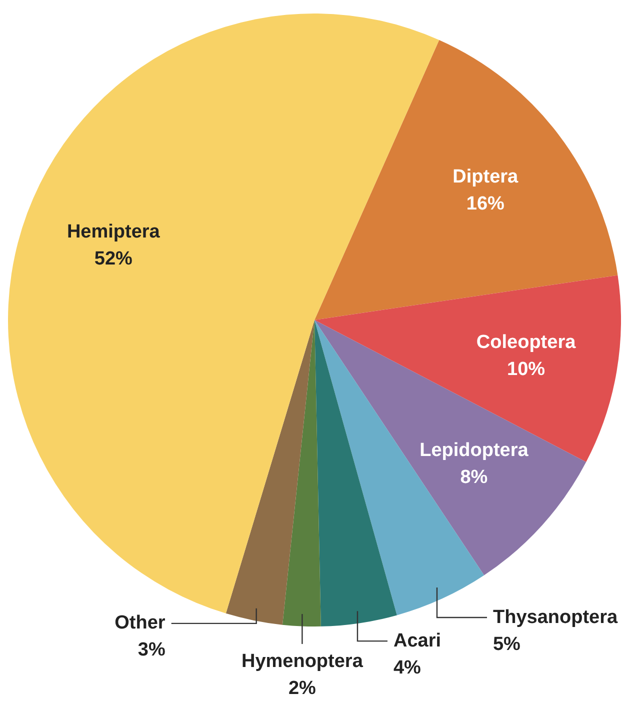 This screenshot has height=713, width=629. What do you see at coordinates (302, 689) in the screenshot?
I see `data-label: 2%` at bounding box center [302, 689].